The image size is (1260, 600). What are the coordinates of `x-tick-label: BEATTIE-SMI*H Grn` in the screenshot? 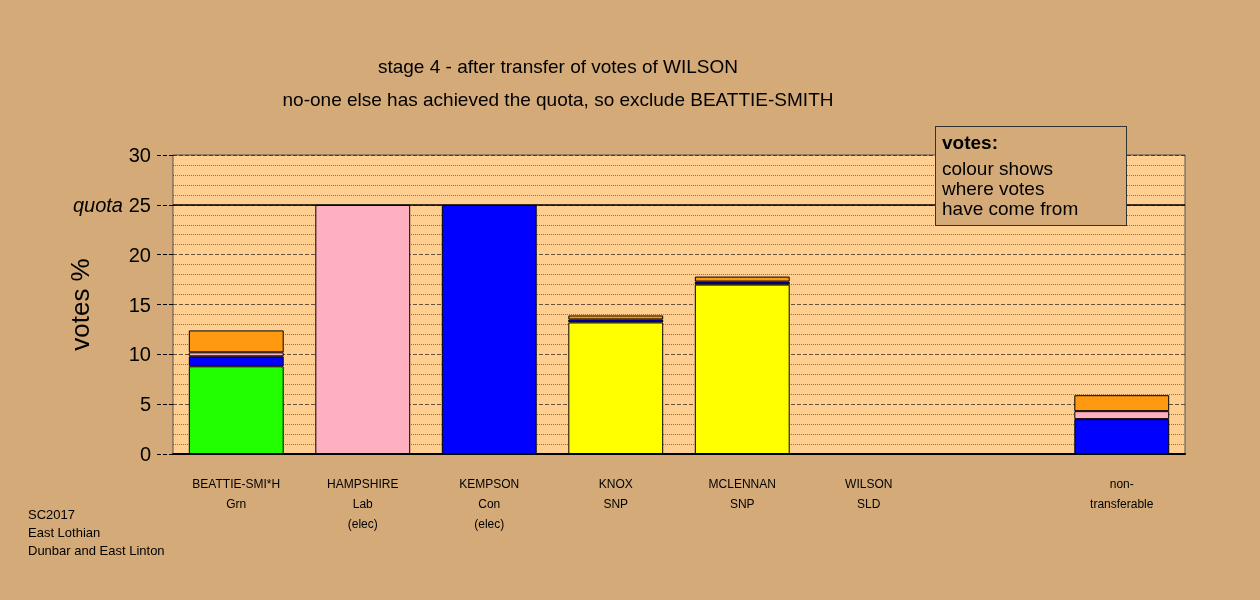 It's located at (236, 494).